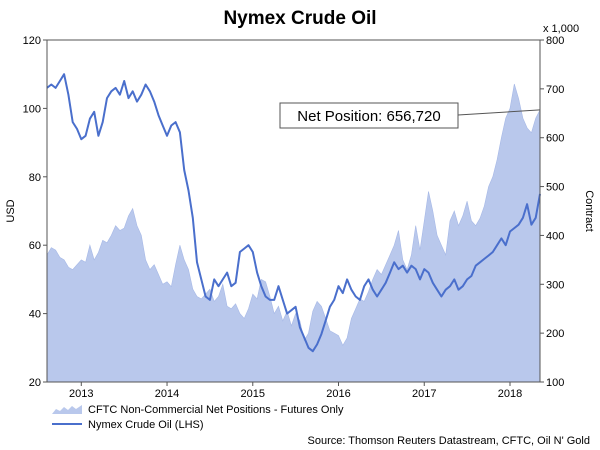 This screenshot has height=450, width=600. What do you see at coordinates (338, 394) in the screenshot?
I see `x-tick-label: 2016` at bounding box center [338, 394].